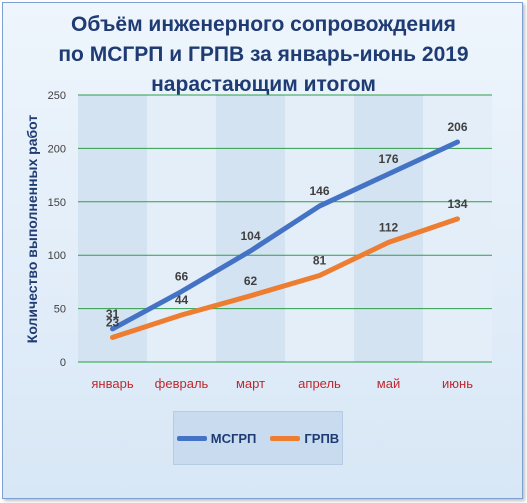 Image resolution: width=527 pixels, height=503 pixels. I want to click on data-label: 206, so click(457, 127).